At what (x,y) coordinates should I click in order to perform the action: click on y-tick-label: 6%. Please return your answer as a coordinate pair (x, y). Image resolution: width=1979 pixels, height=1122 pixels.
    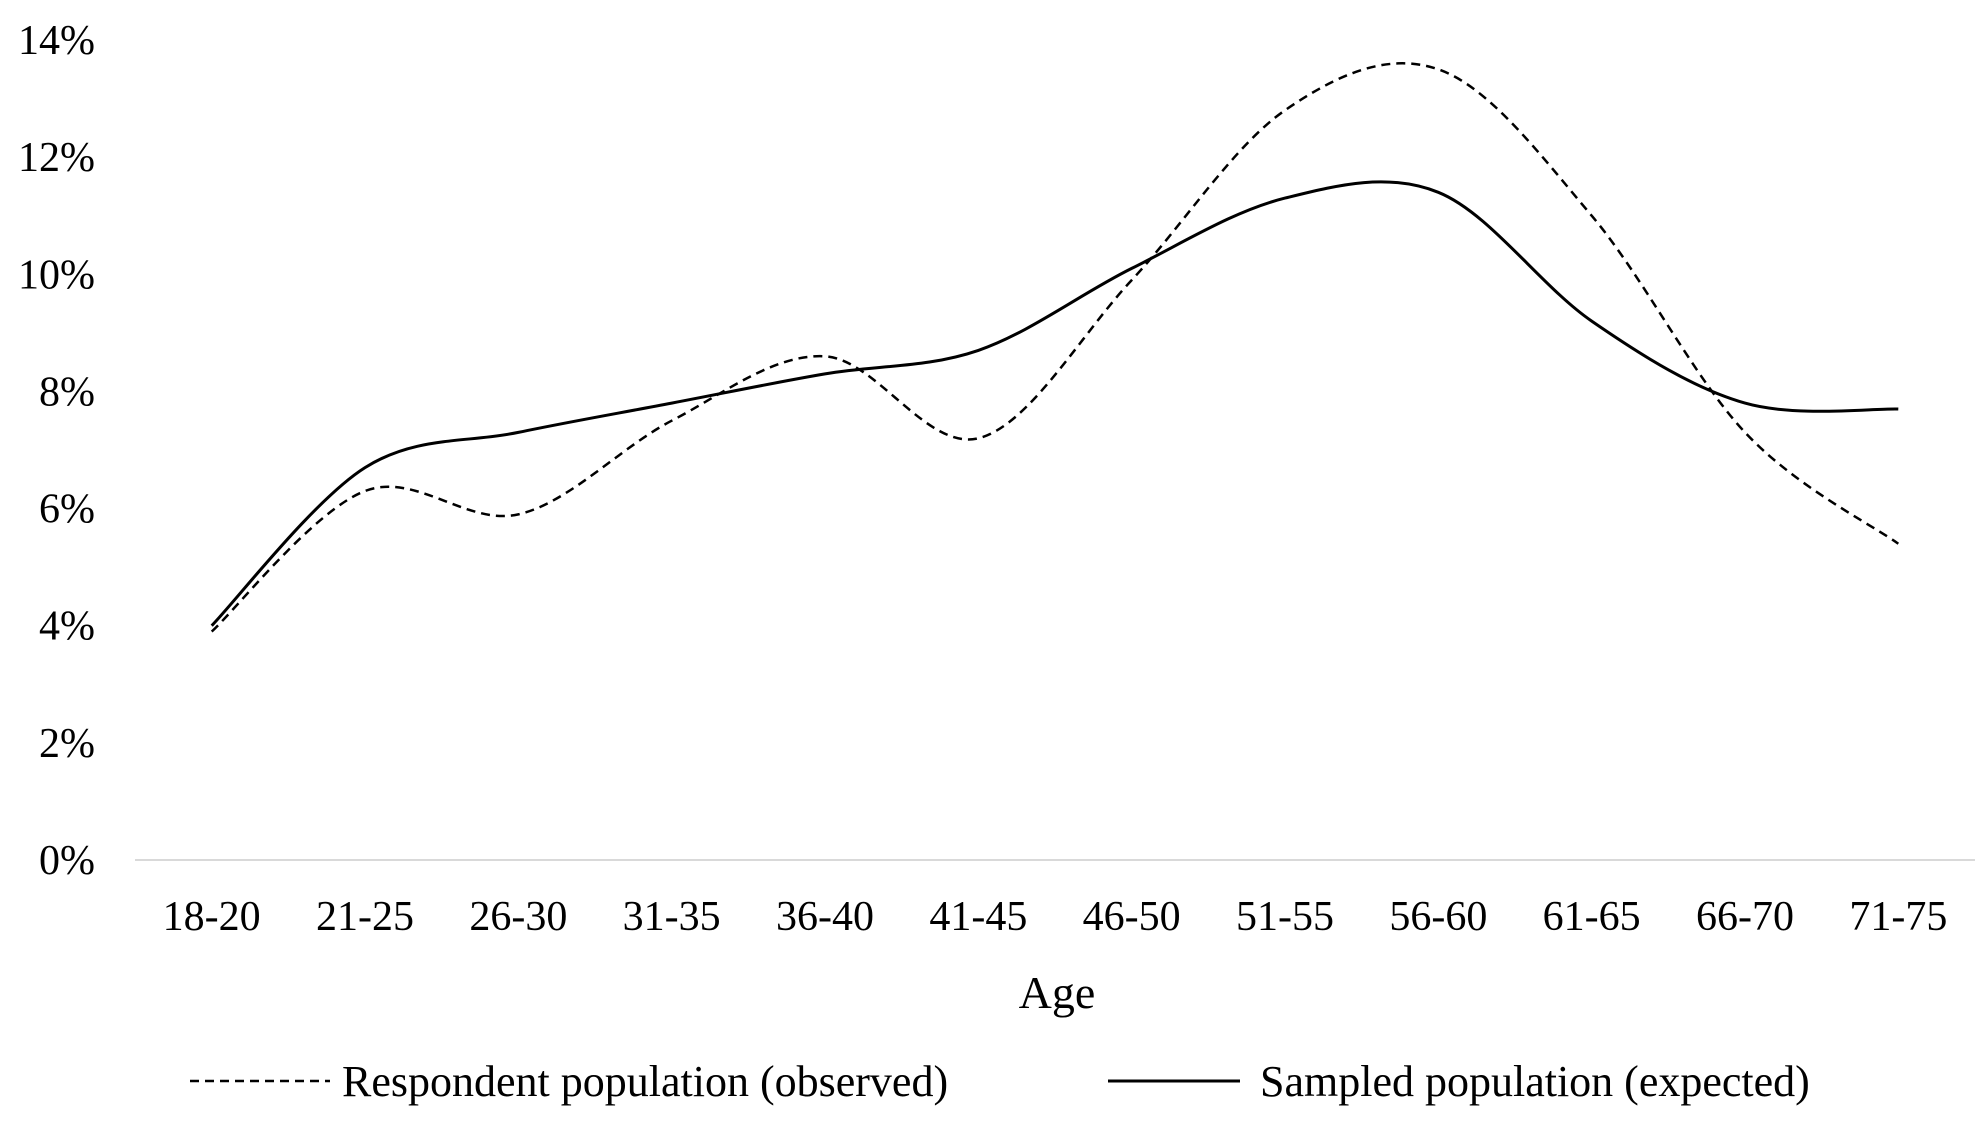
    Looking at the image, I should click on (67, 510).